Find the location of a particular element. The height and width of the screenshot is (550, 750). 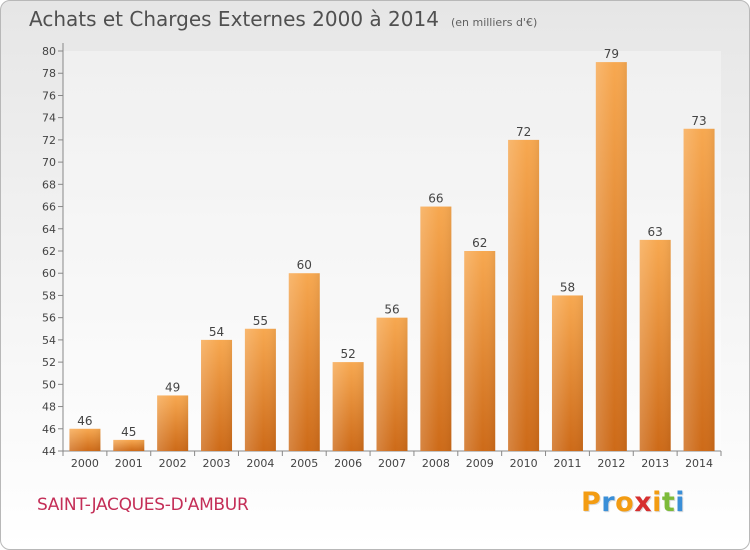

y-tick-label: 76 is located at coordinates (49, 95).